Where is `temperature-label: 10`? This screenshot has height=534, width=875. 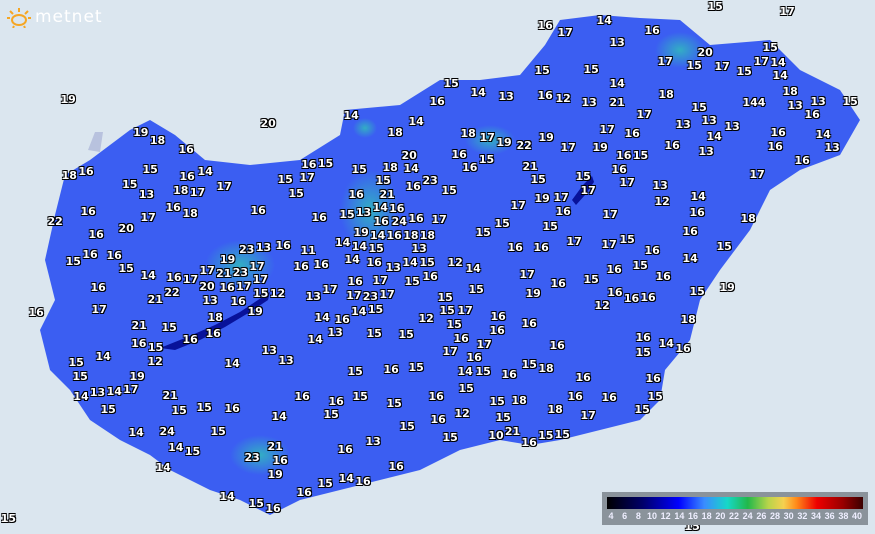
temperature-label: 10 is located at coordinates (496, 435).